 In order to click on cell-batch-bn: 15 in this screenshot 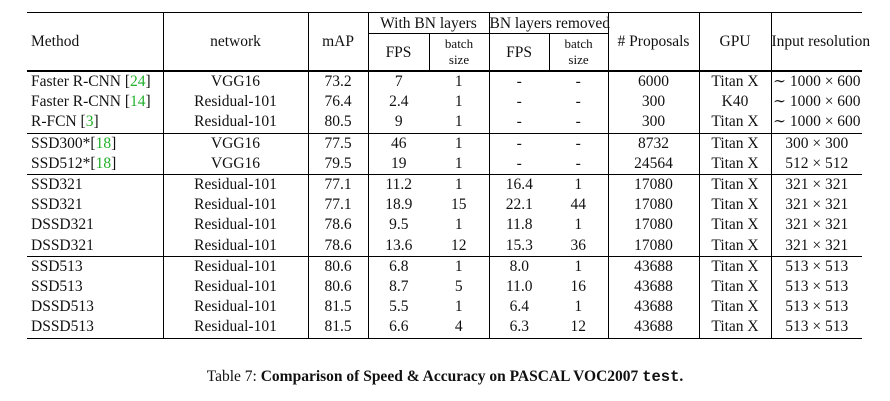, I will do `click(459, 205)`.